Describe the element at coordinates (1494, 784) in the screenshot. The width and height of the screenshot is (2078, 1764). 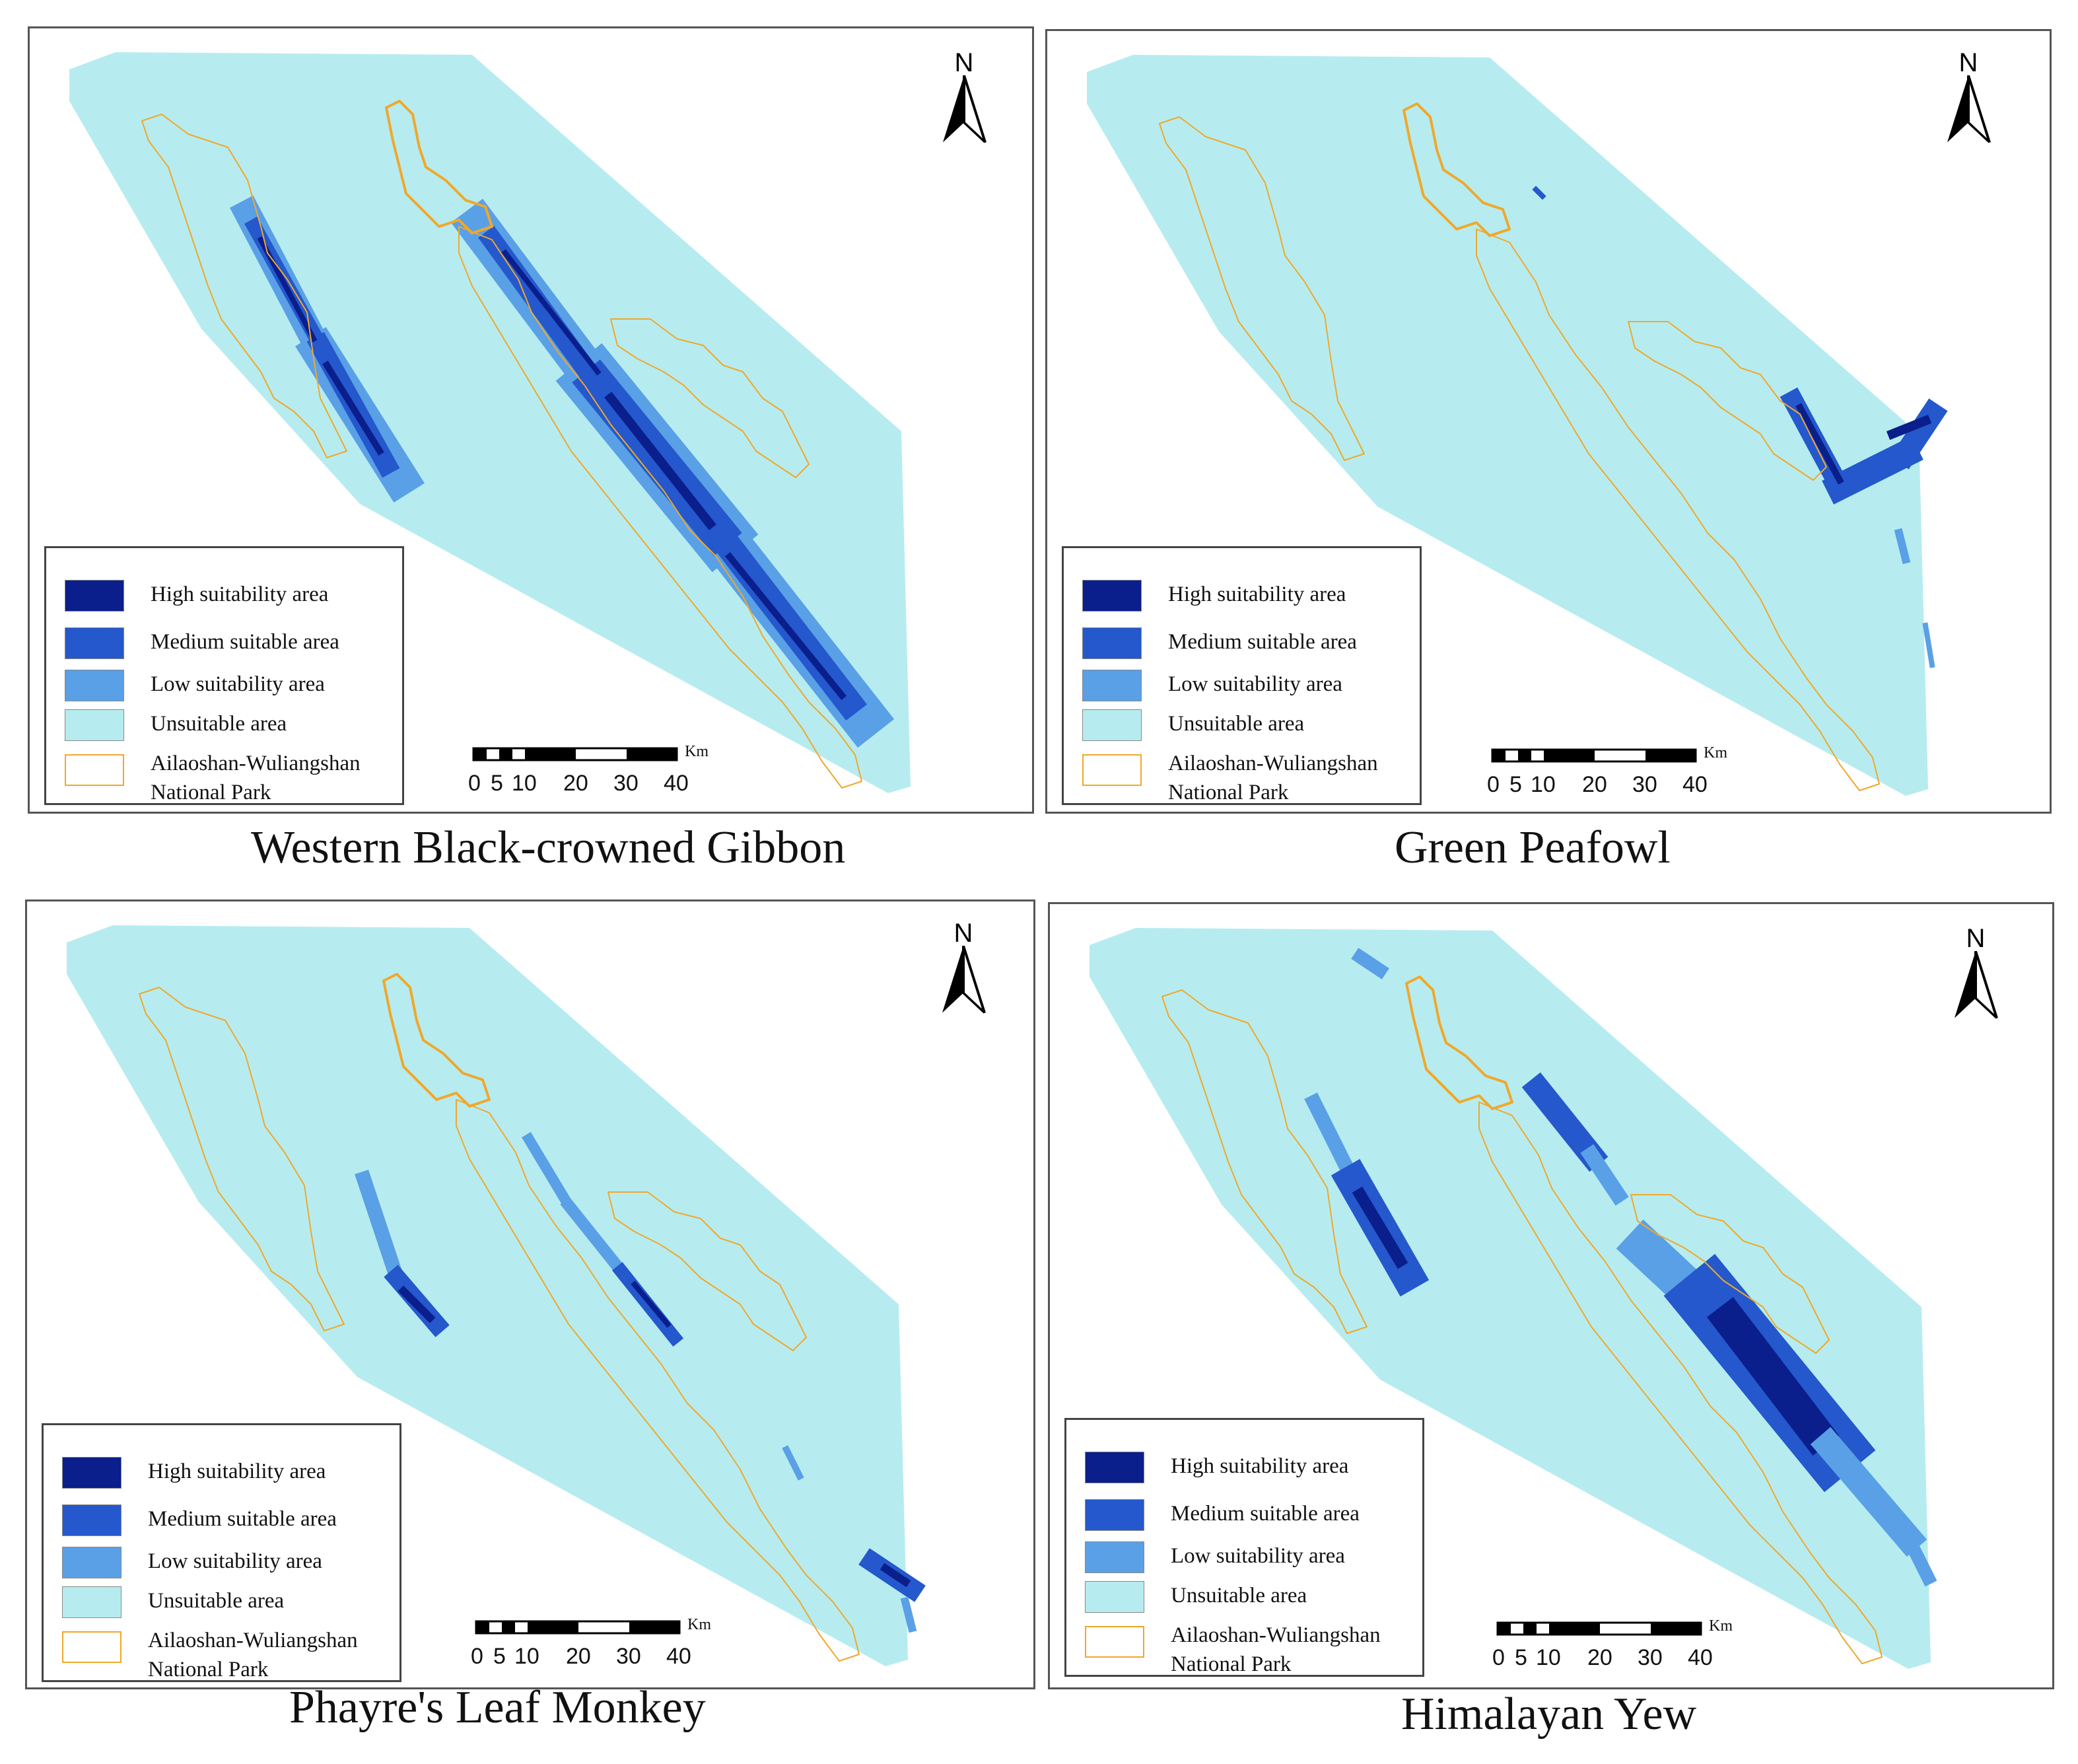
I see `scale-tick: 0` at that location.